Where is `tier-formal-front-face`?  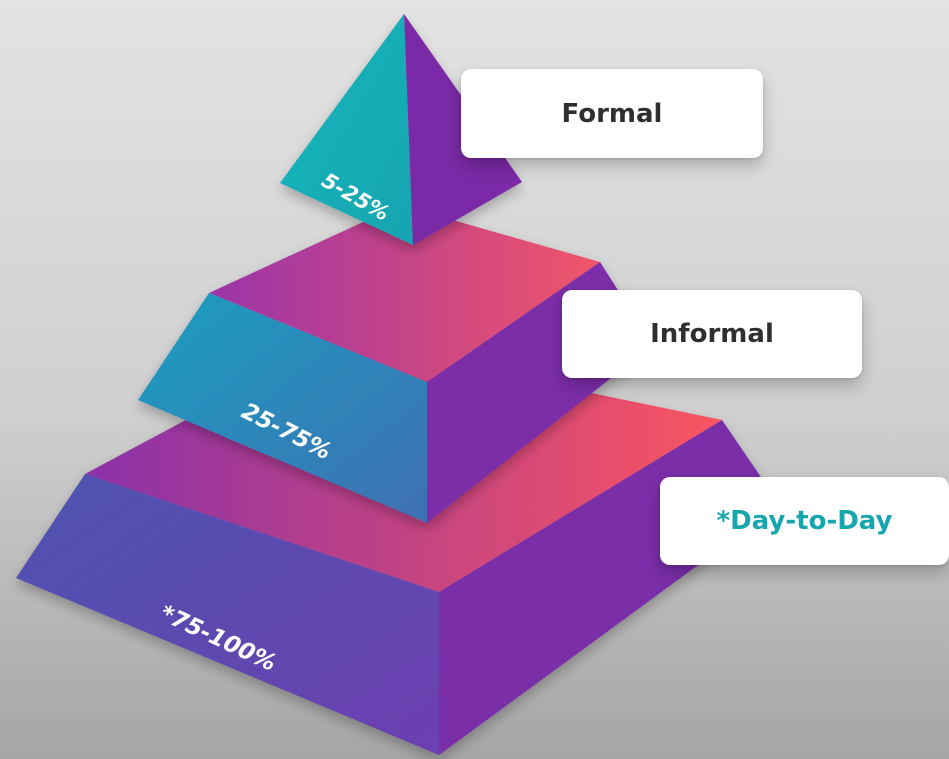
tier-formal-front-face is located at coordinates (346, 129).